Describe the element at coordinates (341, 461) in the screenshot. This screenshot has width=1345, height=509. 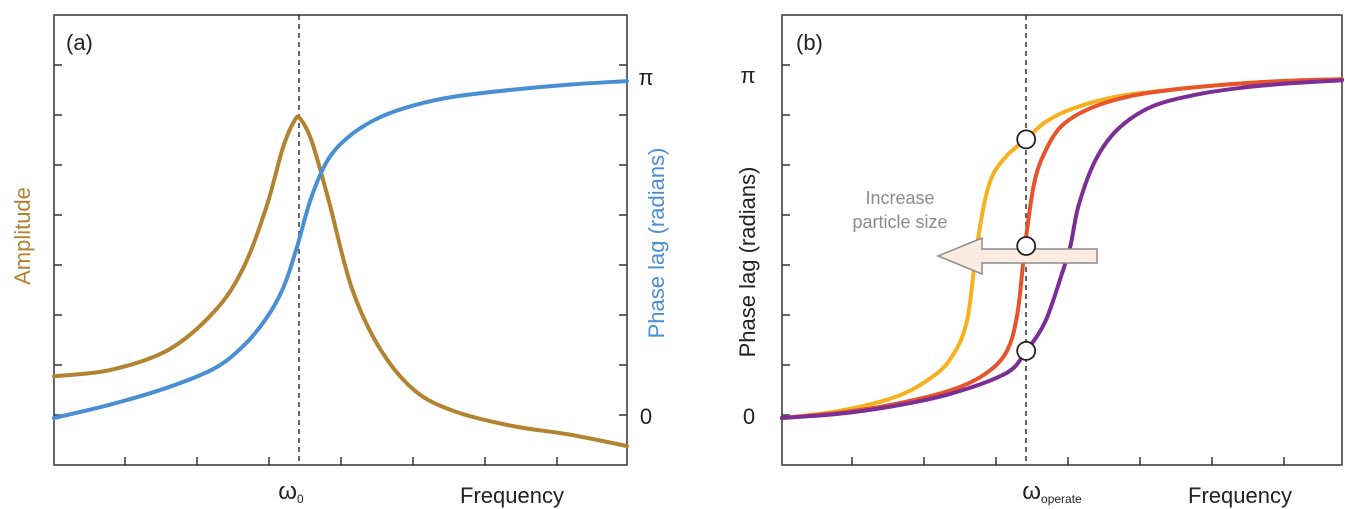
I see `bottom-axis-ticks` at that location.